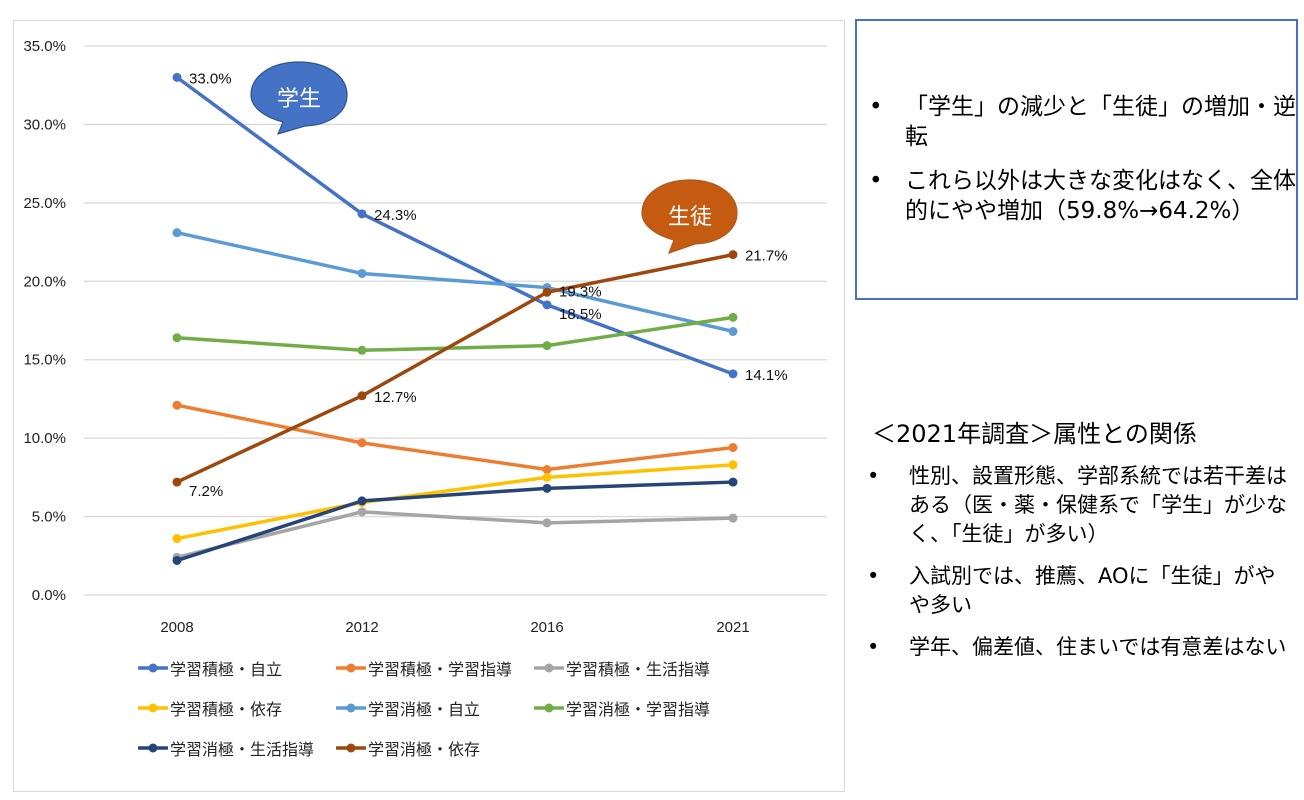 Image resolution: width=1304 pixels, height=800 pixels. I want to click on callout-gakusei: 学生, so click(299, 99).